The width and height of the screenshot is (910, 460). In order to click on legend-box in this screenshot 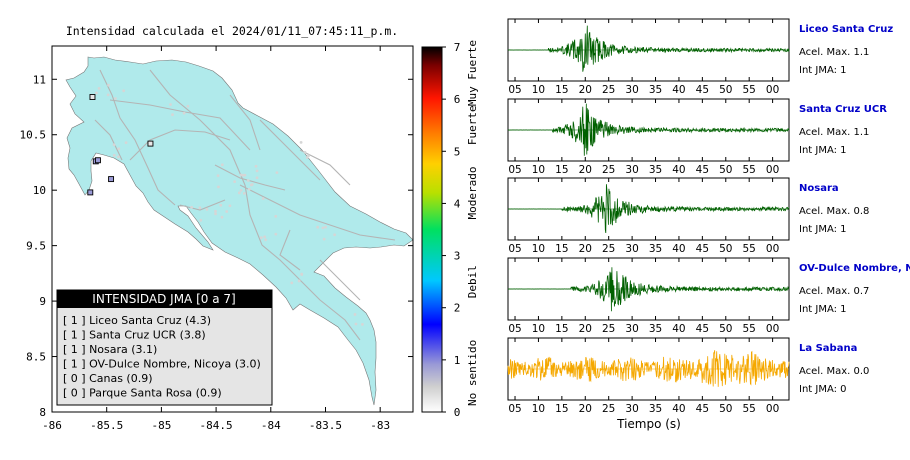, I will do `click(164, 347)`.